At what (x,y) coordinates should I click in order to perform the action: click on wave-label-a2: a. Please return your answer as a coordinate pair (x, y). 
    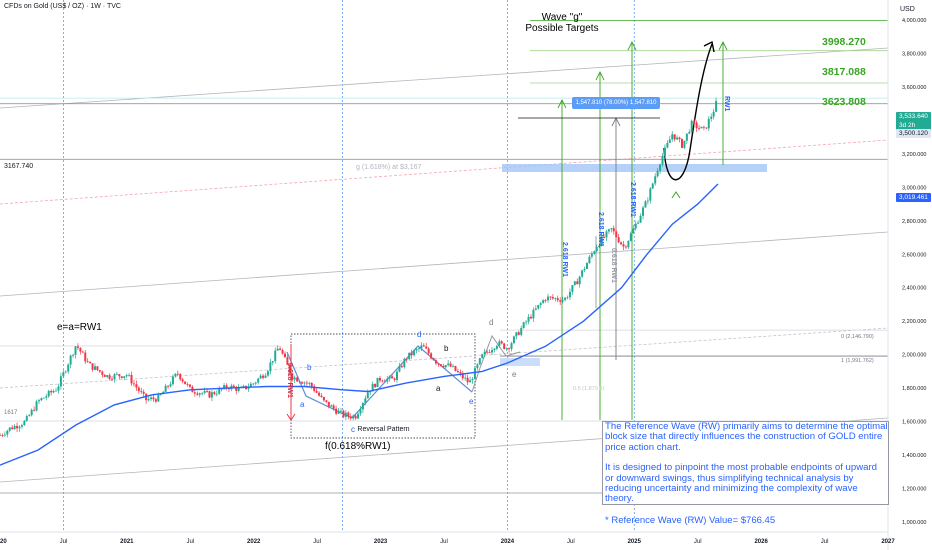
    Looking at the image, I should click on (438, 388).